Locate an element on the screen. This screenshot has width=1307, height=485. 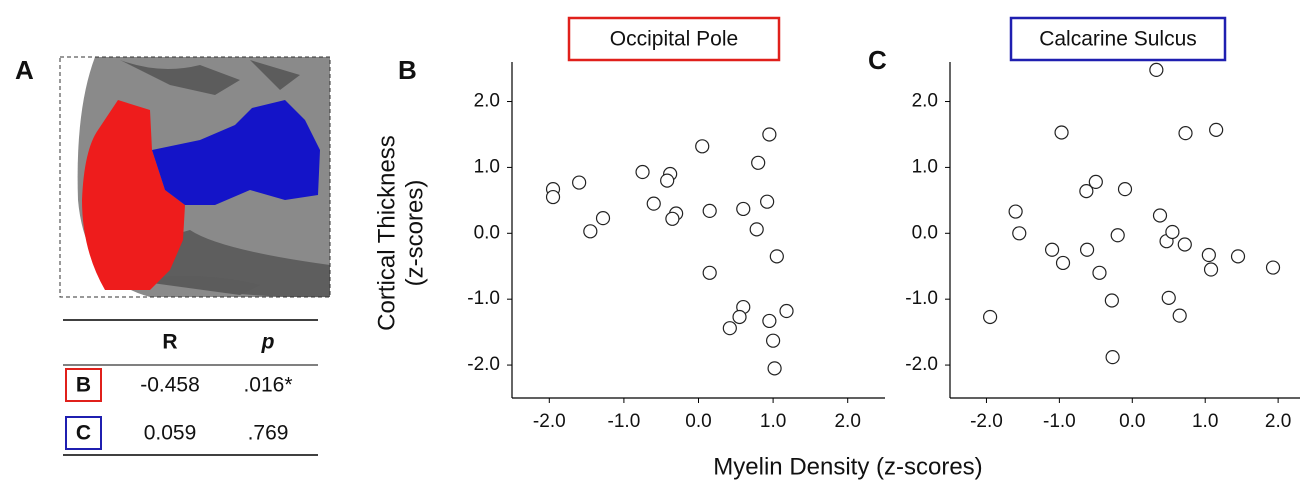
sulci is located at coordinates (210, 177).